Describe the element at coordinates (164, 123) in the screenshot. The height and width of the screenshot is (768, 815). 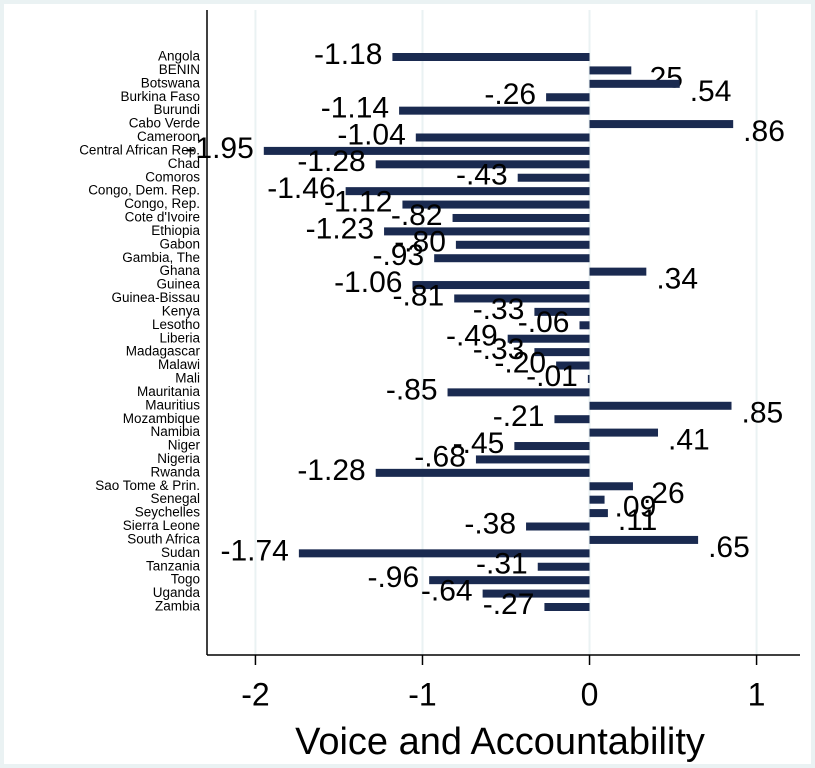
I see `y-tick-label: Cabo Verde` at that location.